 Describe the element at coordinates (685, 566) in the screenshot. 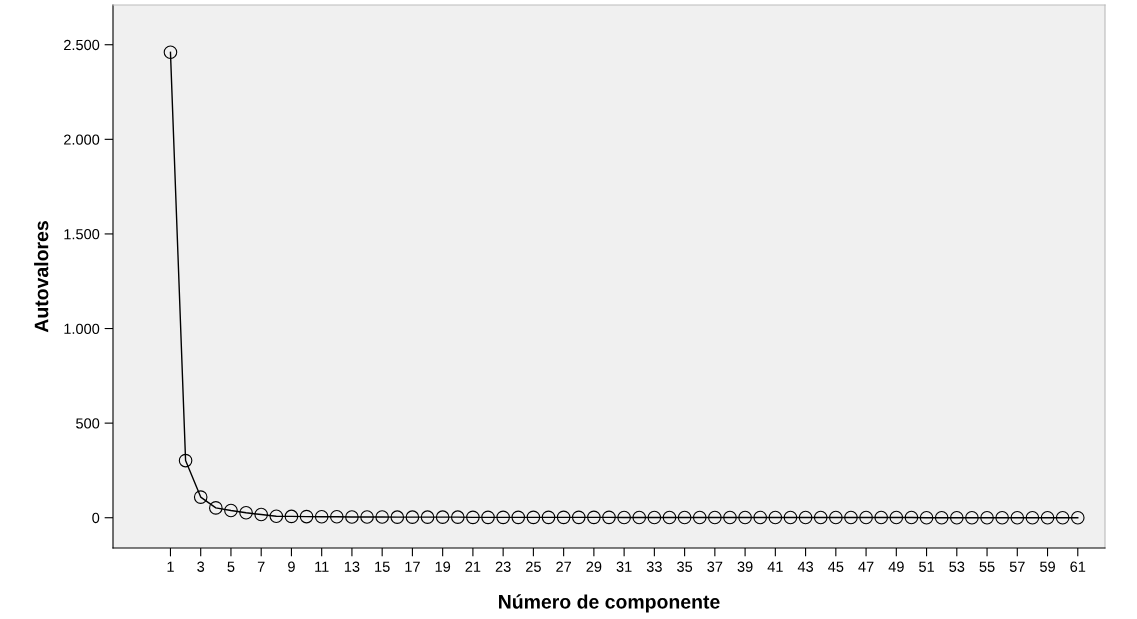

I see `x-tick-label: 35` at that location.